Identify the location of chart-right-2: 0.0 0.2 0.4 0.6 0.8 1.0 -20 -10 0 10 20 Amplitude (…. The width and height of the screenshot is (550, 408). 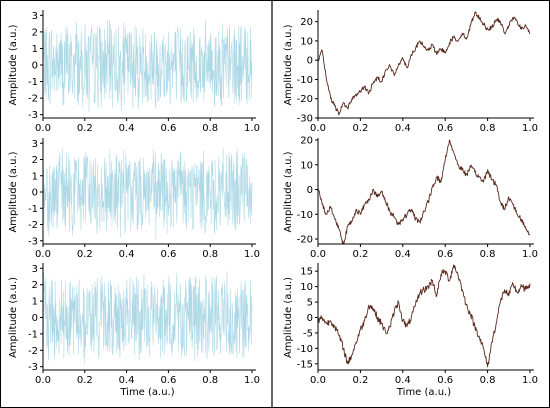
(410, 198).